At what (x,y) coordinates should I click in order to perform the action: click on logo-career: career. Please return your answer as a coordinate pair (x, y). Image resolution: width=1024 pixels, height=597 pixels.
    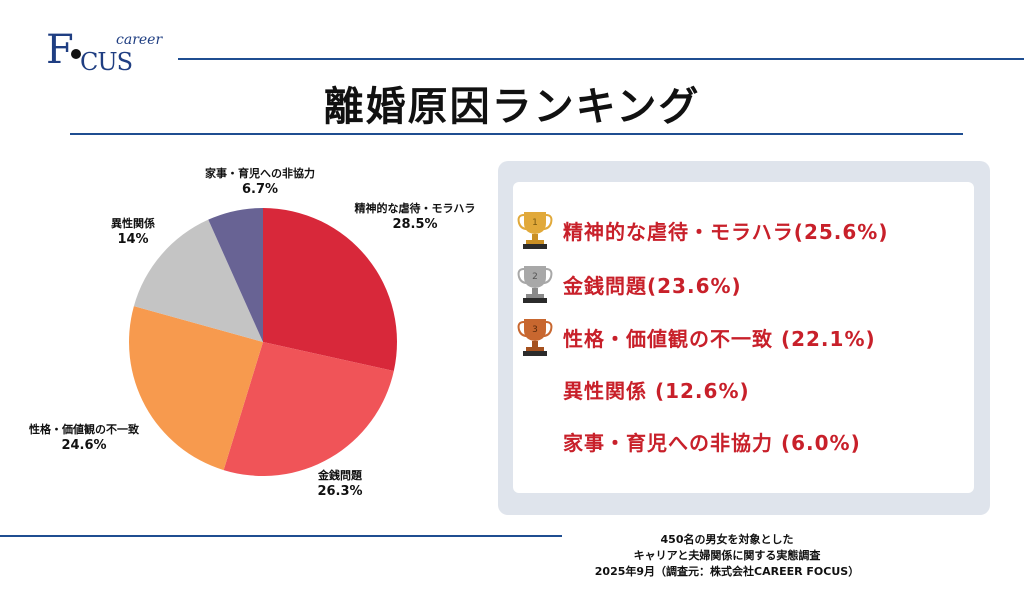
    Looking at the image, I should click on (139, 40).